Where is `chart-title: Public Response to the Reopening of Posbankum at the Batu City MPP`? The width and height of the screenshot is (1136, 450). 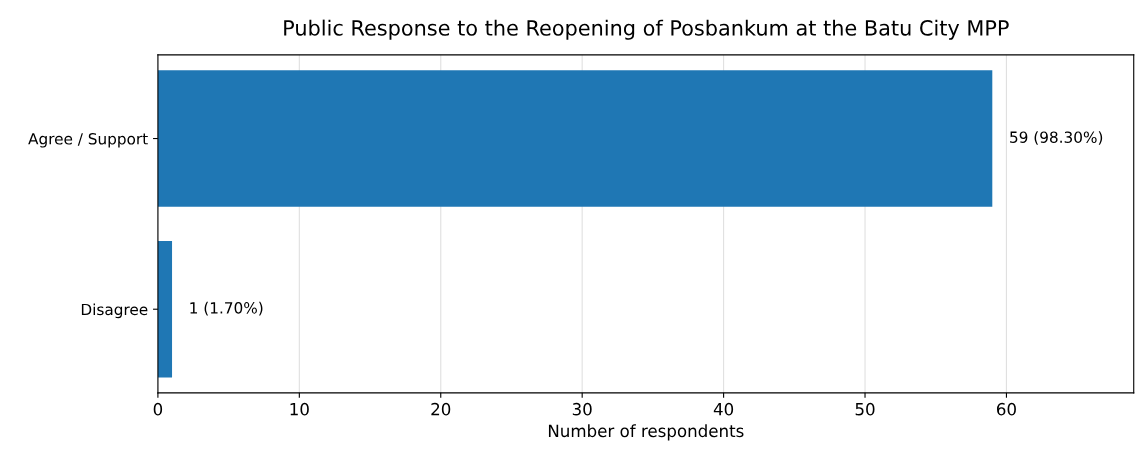
chart-title: Public Response to the Reopening of Posbankum at the Batu City MPP is located at coordinates (646, 29).